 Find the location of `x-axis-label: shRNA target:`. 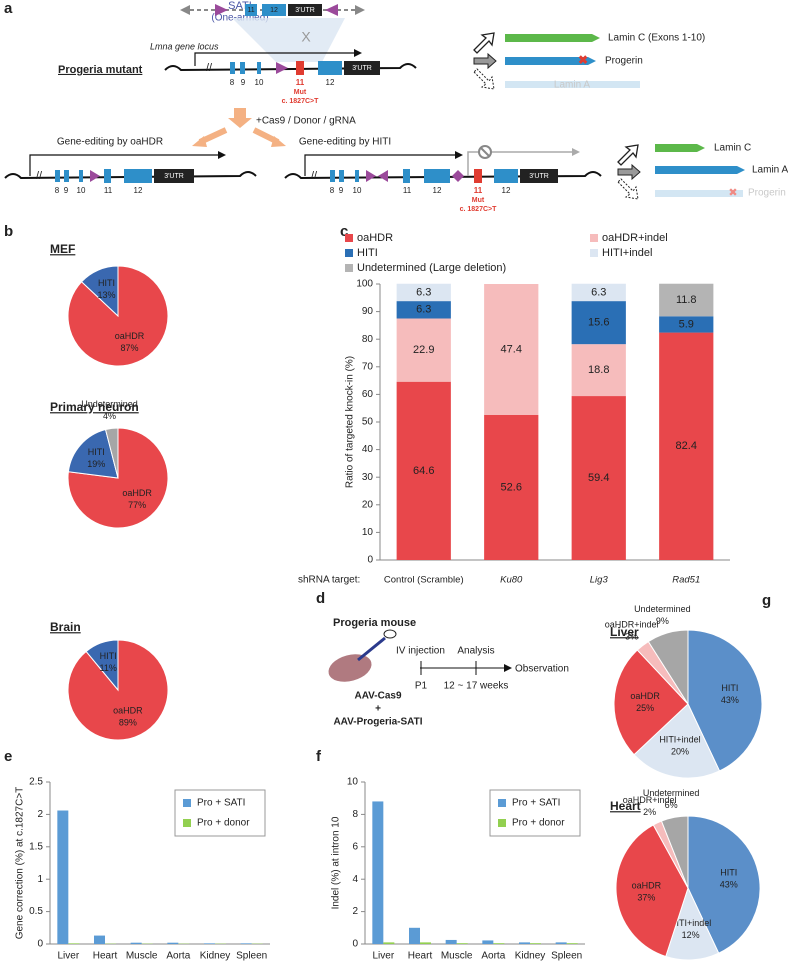

x-axis-label: shRNA target: is located at coordinates (329, 580).